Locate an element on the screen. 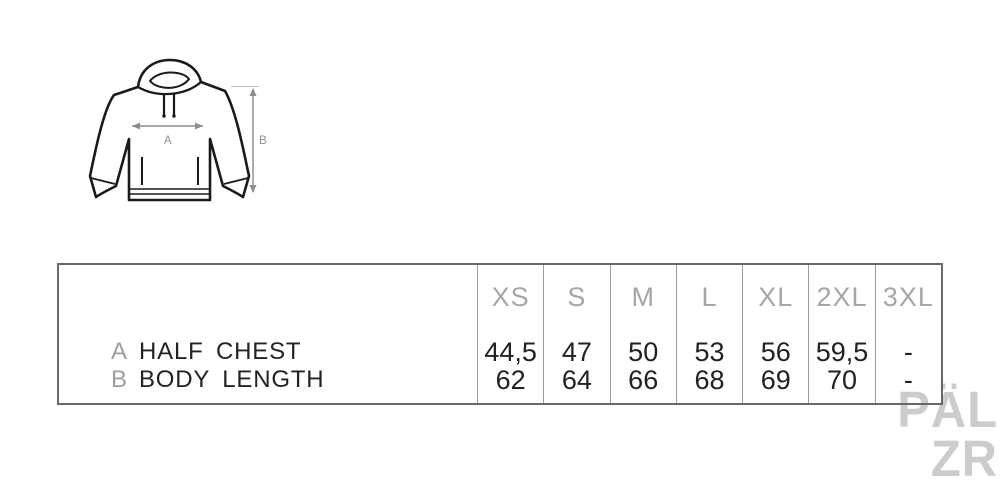  half-chest-value: 50 is located at coordinates (643, 351).